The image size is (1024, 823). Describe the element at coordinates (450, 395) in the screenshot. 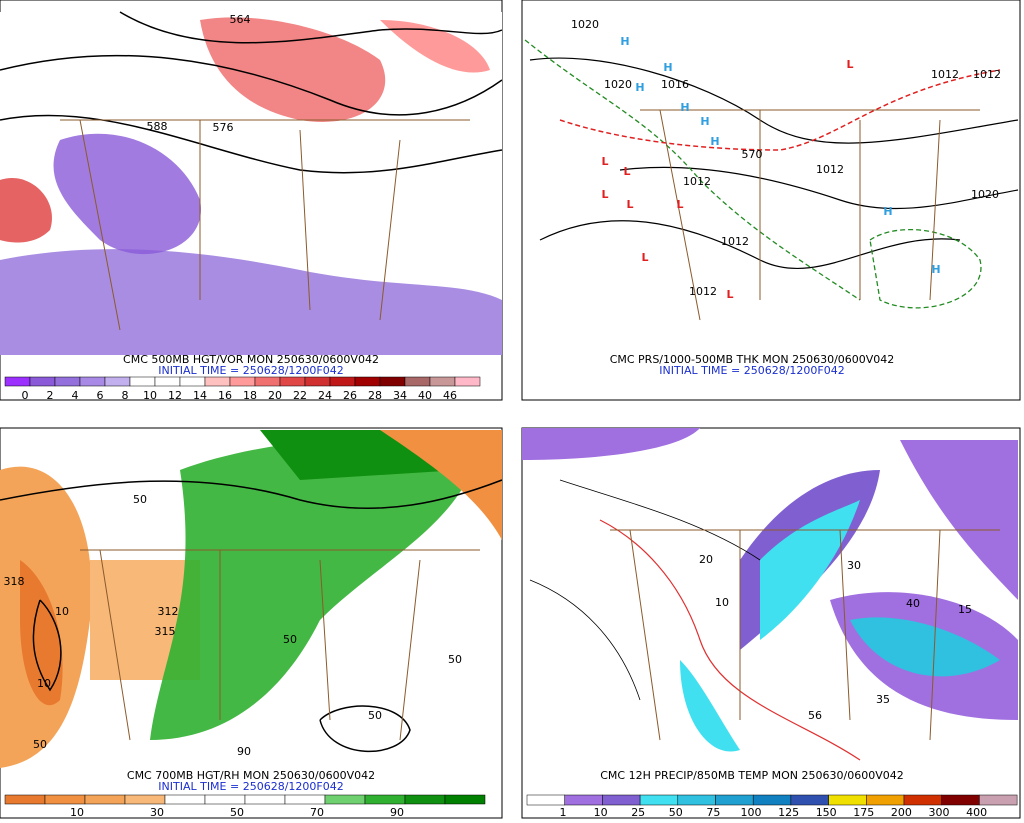

I see `colorbar-label: 46` at that location.